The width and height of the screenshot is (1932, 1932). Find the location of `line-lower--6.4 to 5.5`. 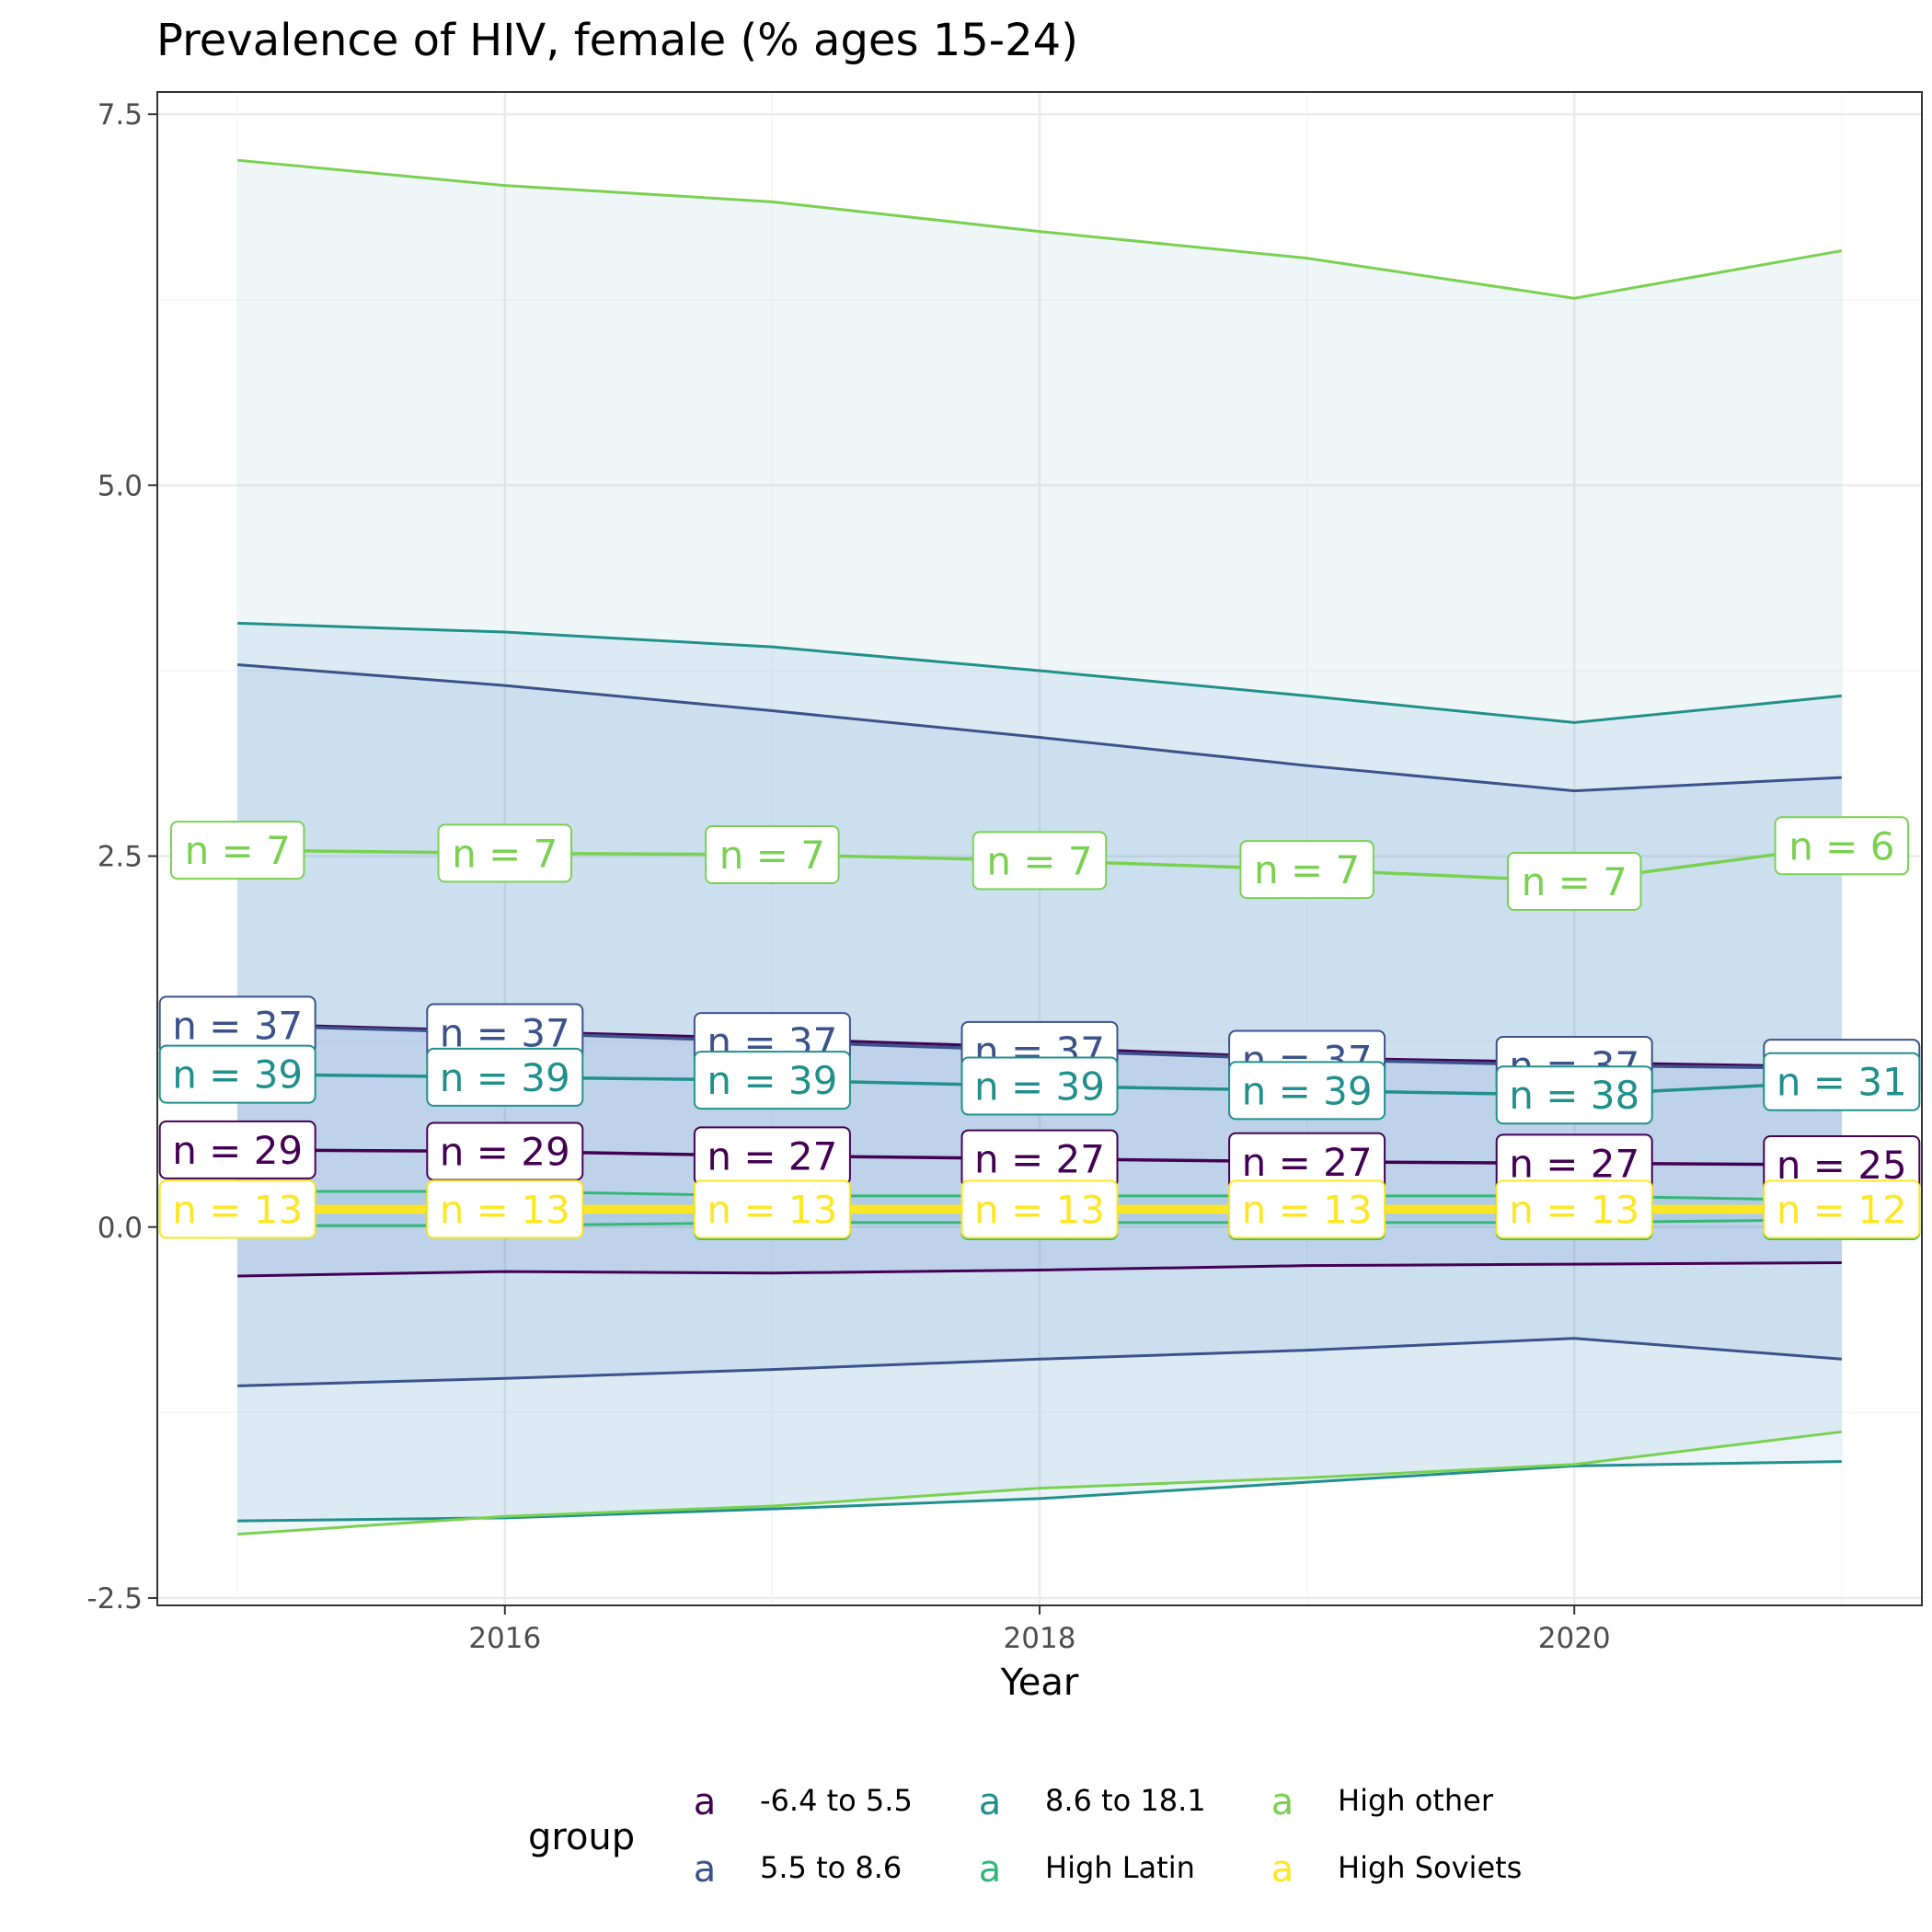

line-lower--6.4 to 5.5 is located at coordinates (1039, 1269).